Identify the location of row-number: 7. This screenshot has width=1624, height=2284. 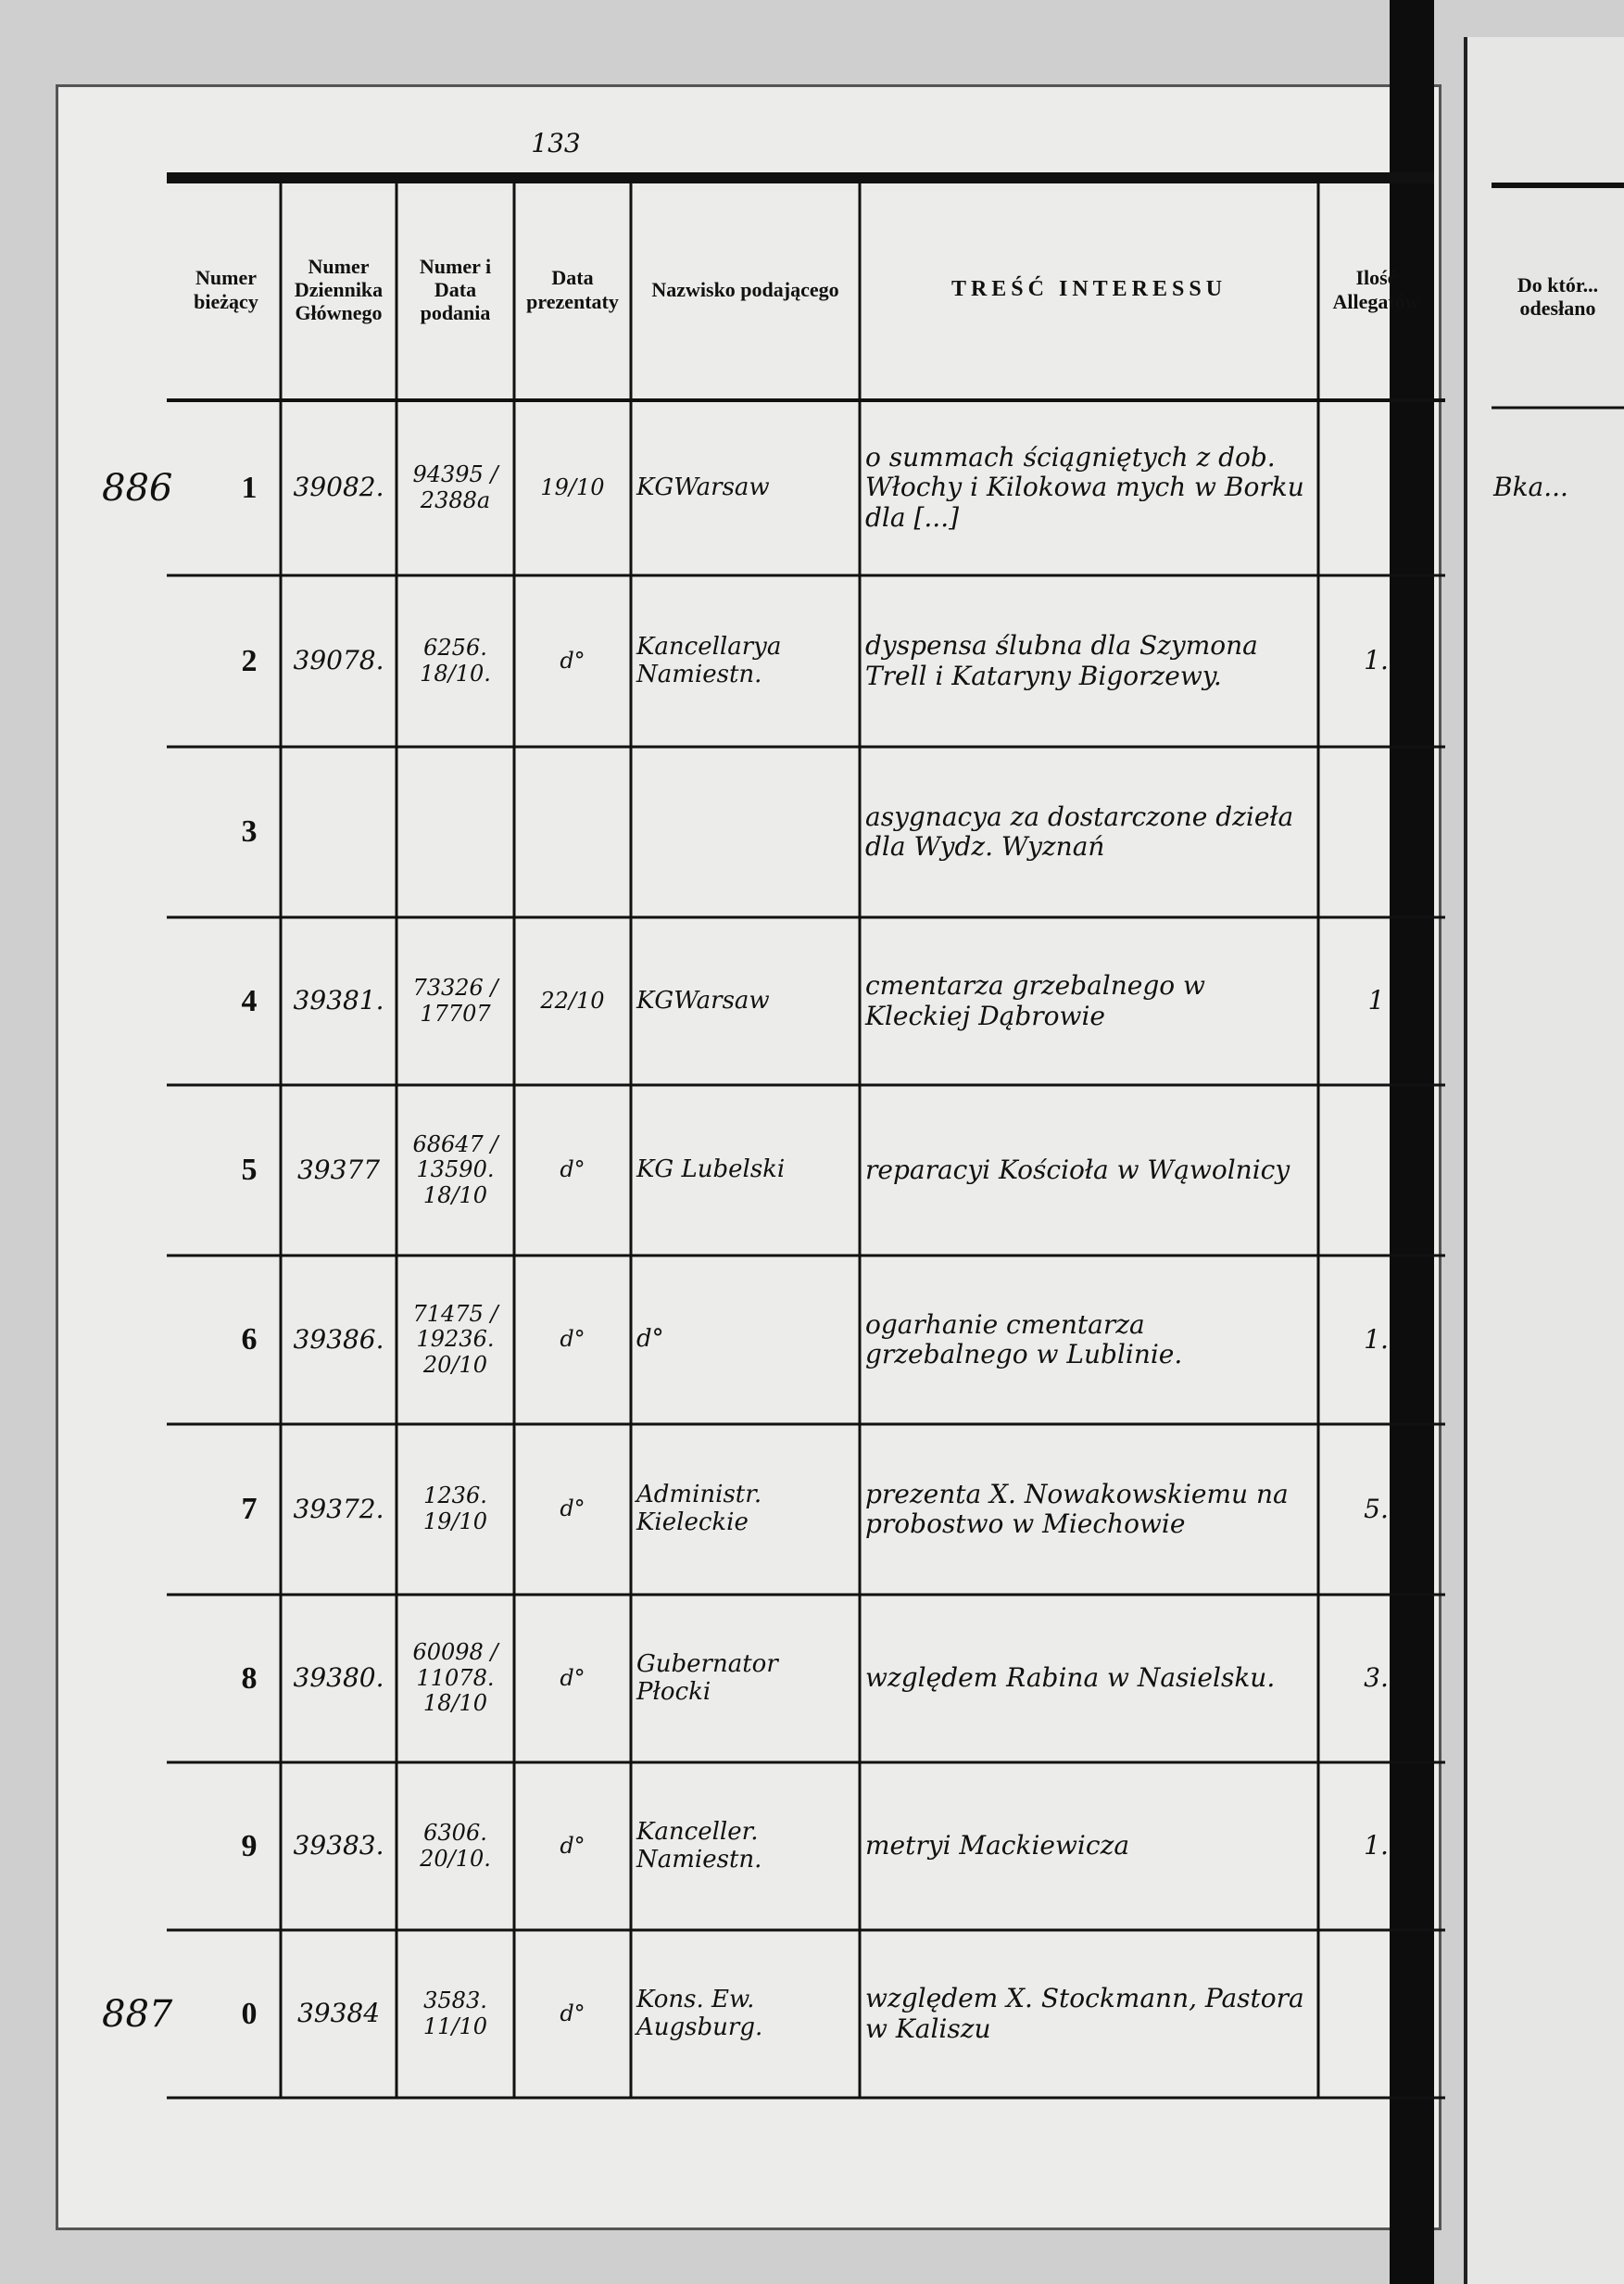
(249, 1510).